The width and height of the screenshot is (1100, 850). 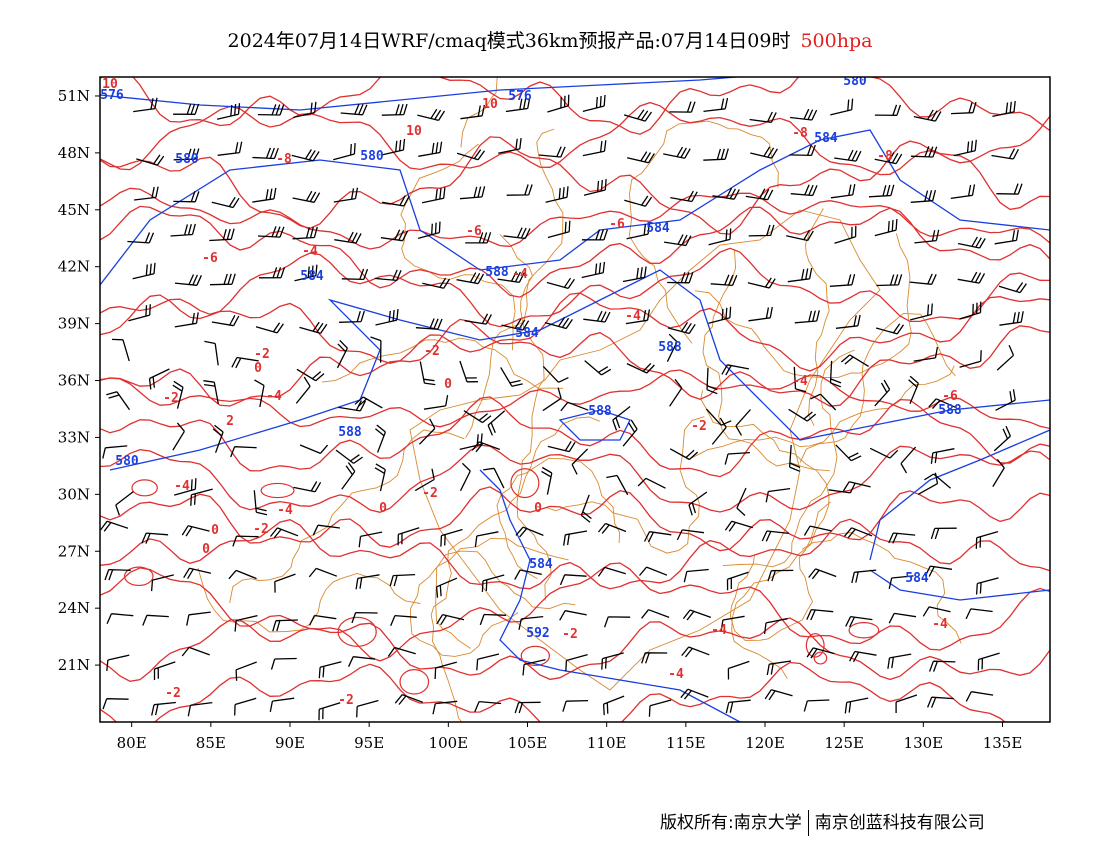 I want to click on height-label: 580, so click(x=855, y=81).